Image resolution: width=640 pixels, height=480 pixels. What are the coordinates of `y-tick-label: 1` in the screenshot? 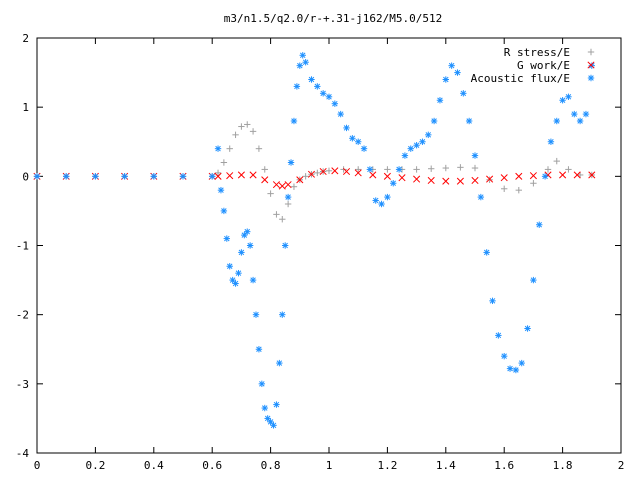 It's located at (25, 107).